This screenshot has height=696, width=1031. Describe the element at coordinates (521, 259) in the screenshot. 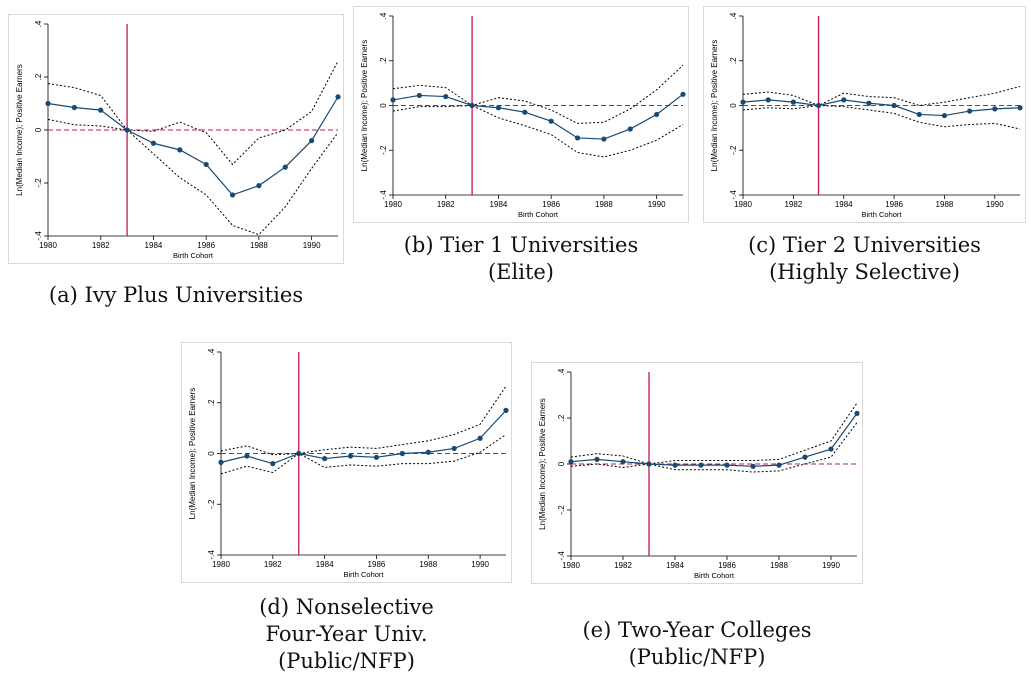

I see `caption-b: (b) Tier 1 Universities (Elite)` at that location.